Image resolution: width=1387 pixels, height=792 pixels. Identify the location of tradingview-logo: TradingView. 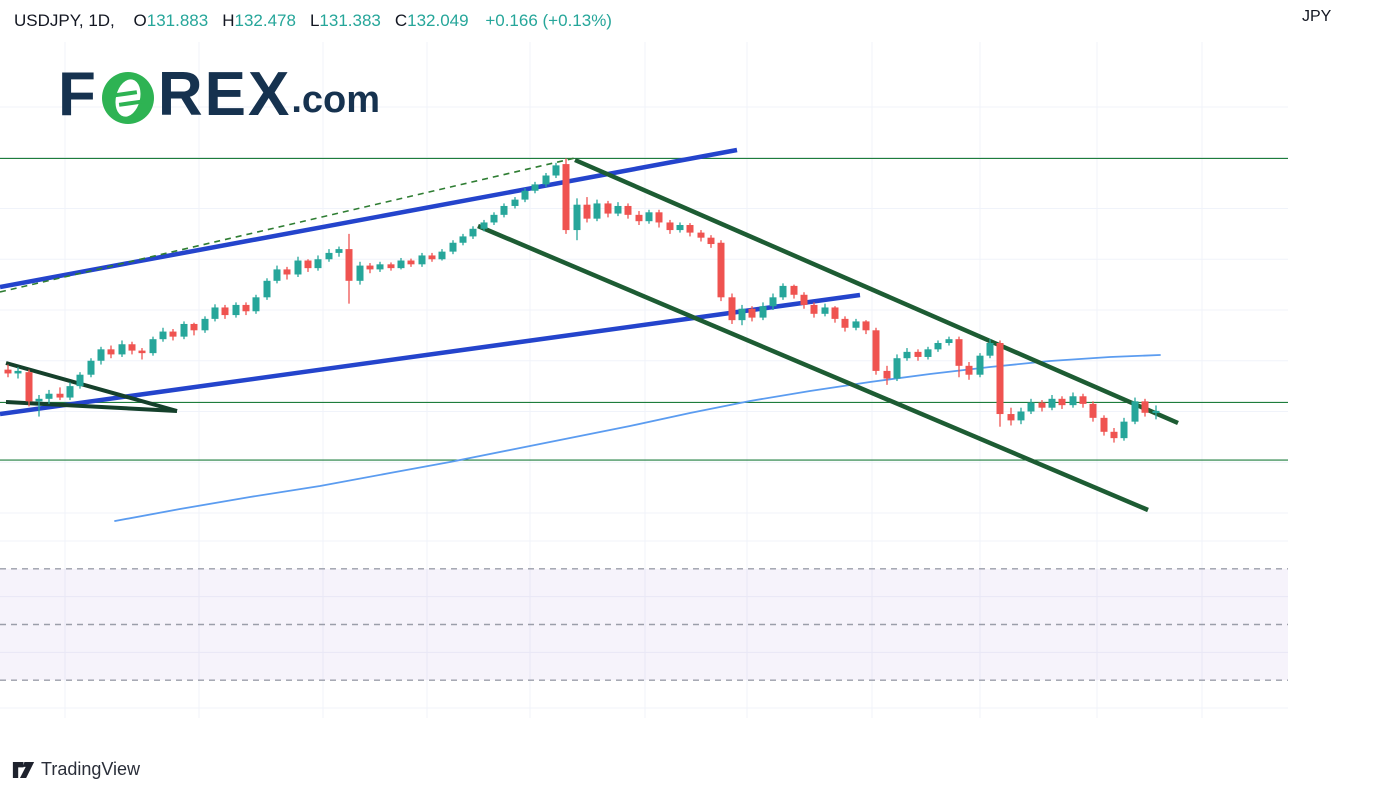
(76, 769).